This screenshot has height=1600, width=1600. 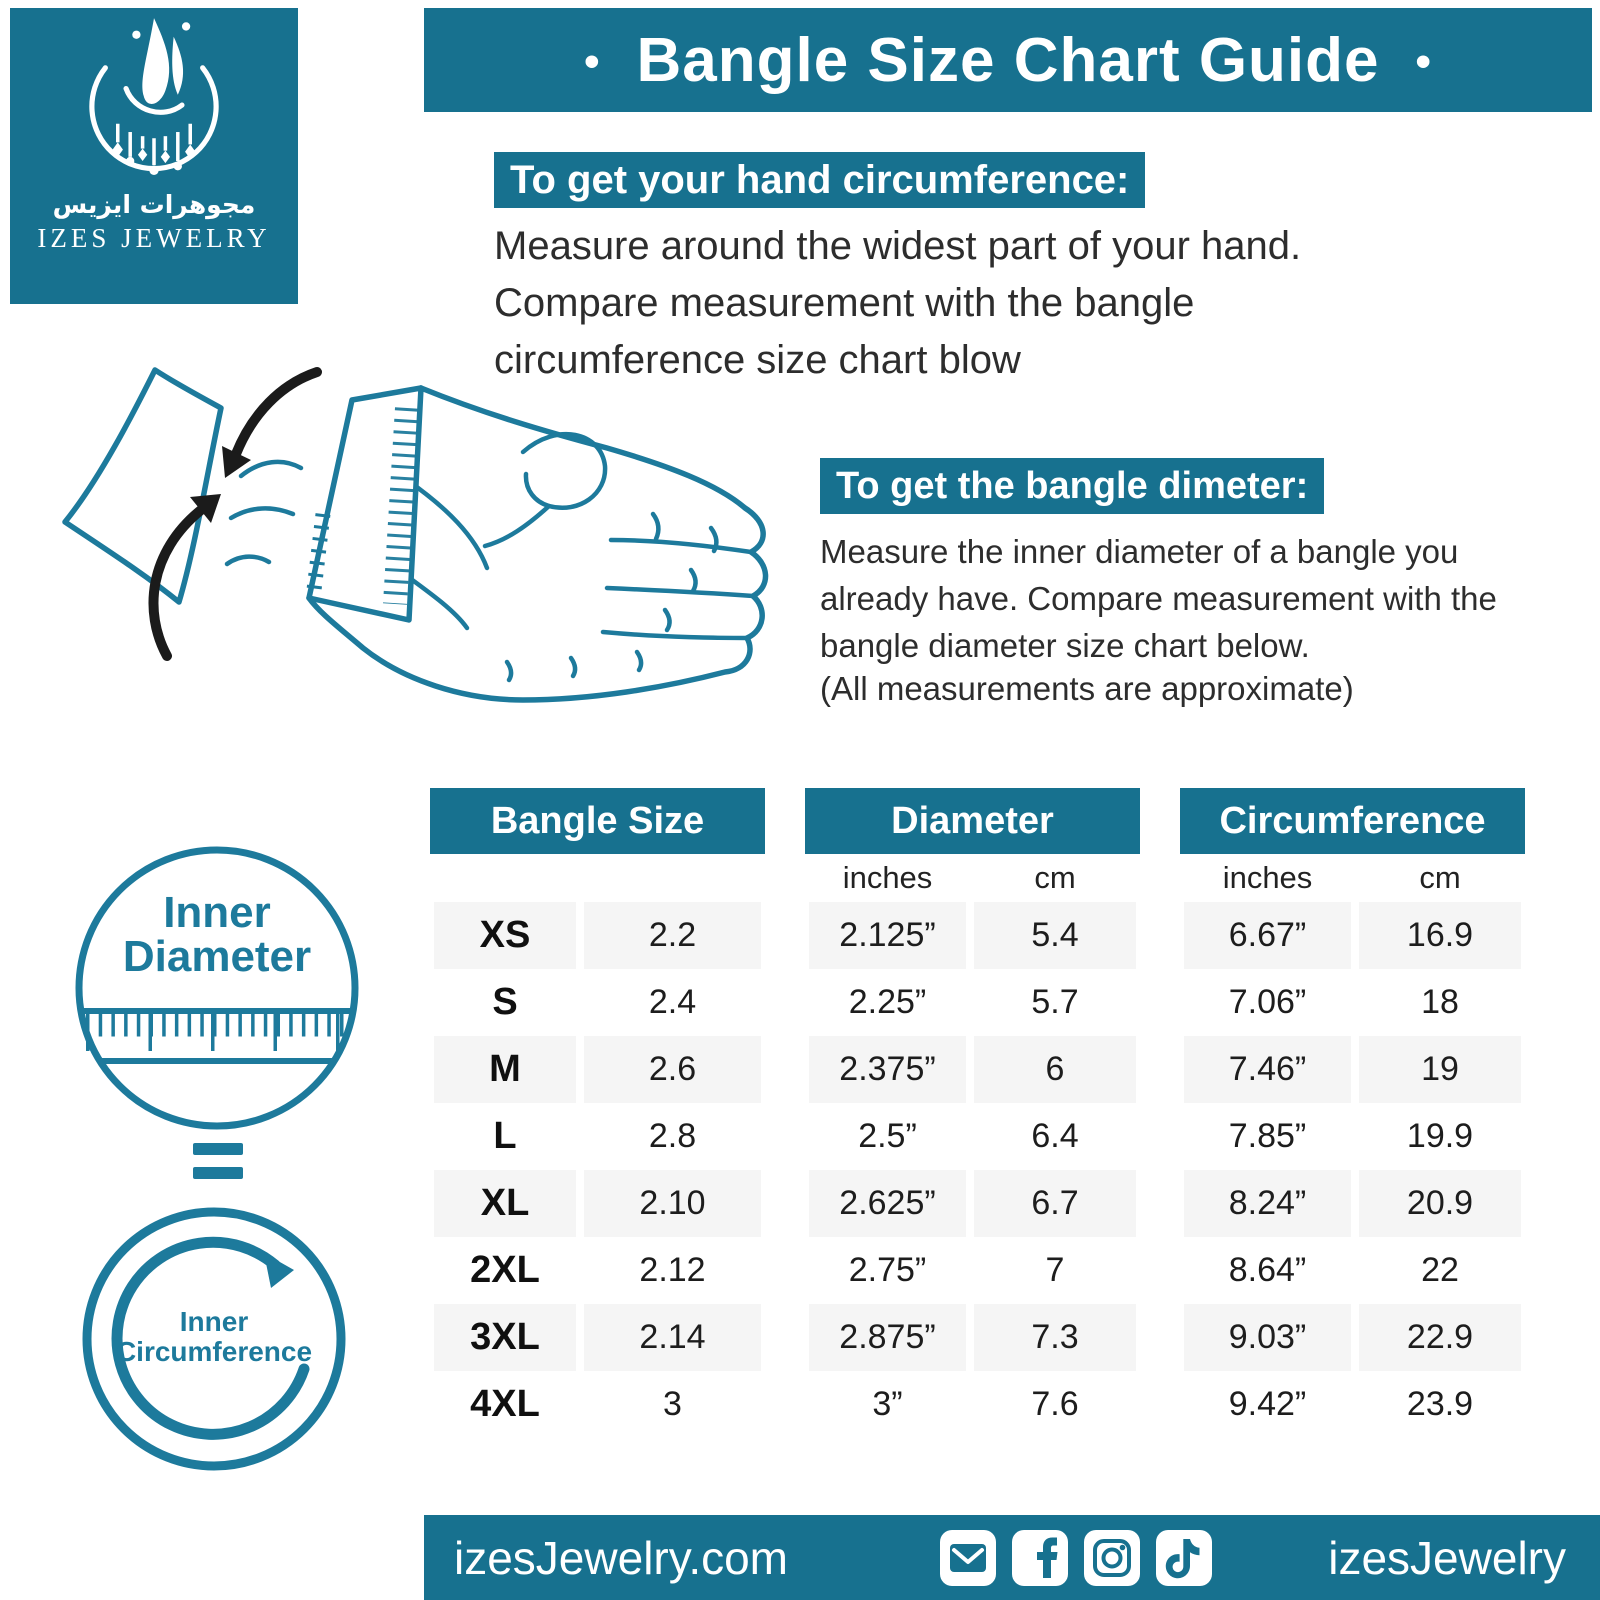 I want to click on size-cell: 3XL, so click(x=505, y=1337).